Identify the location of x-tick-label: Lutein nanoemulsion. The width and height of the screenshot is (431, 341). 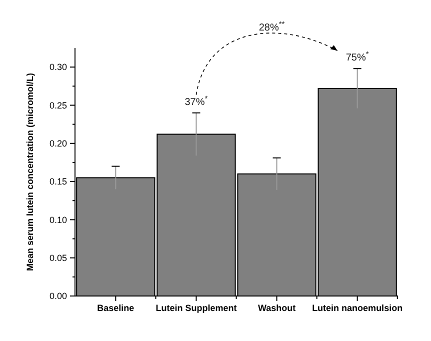
(357, 308).